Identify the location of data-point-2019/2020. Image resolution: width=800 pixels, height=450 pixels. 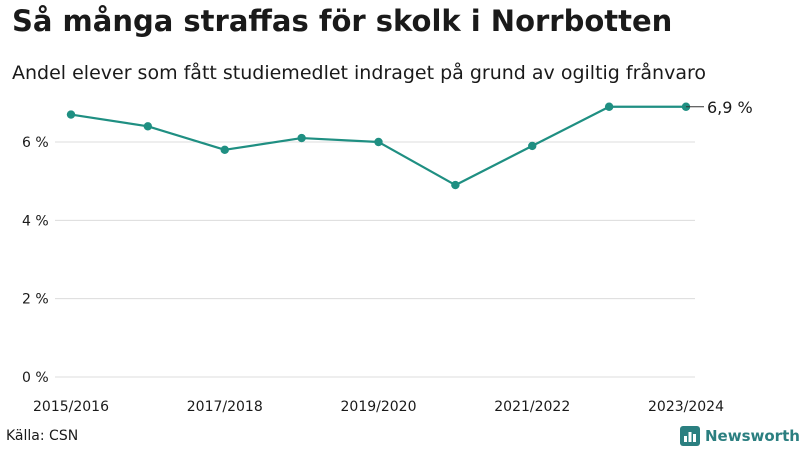
(378, 142).